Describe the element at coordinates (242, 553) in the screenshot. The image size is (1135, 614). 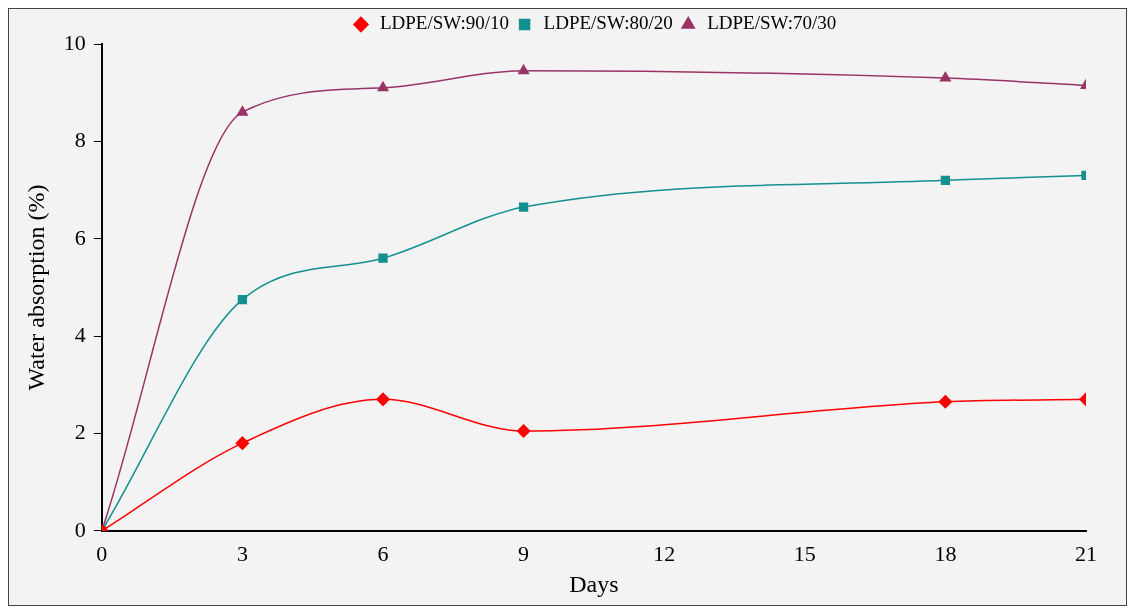
I see `x-tick-label: 3` at that location.